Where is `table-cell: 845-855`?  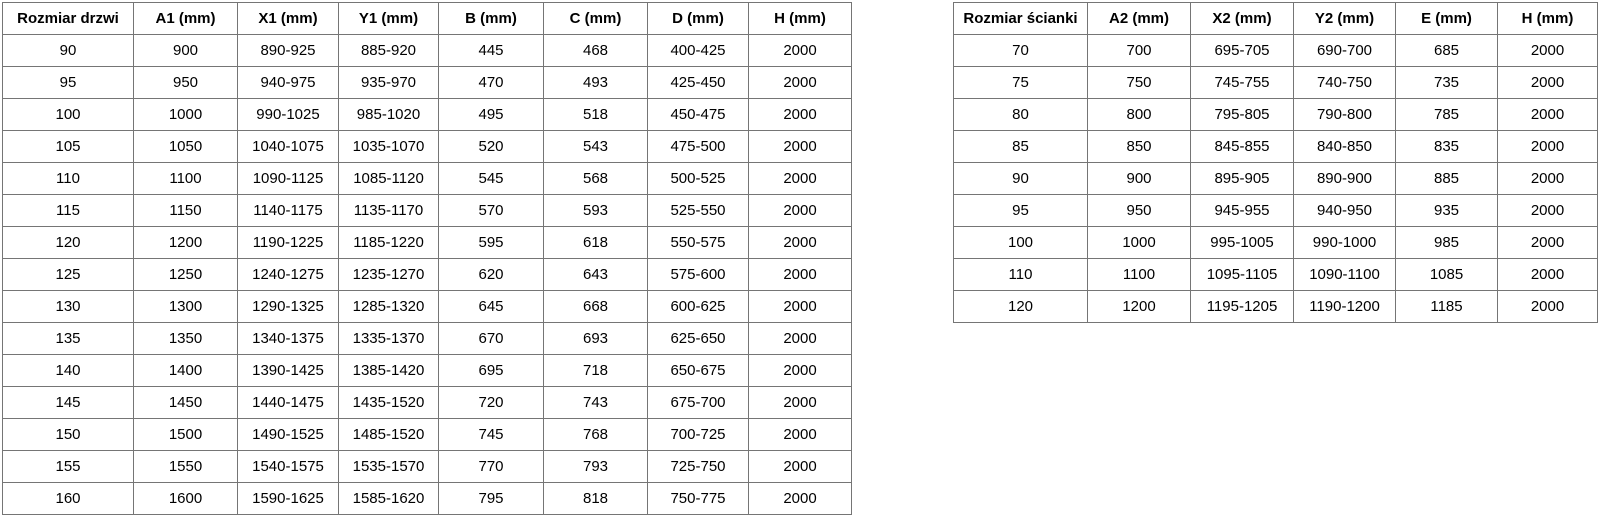
table-cell: 845-855 is located at coordinates (1242, 146).